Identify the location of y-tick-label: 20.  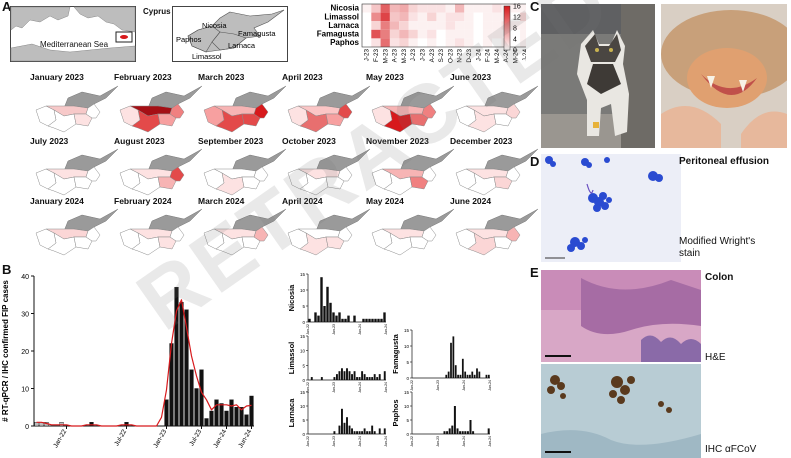
(25, 352).